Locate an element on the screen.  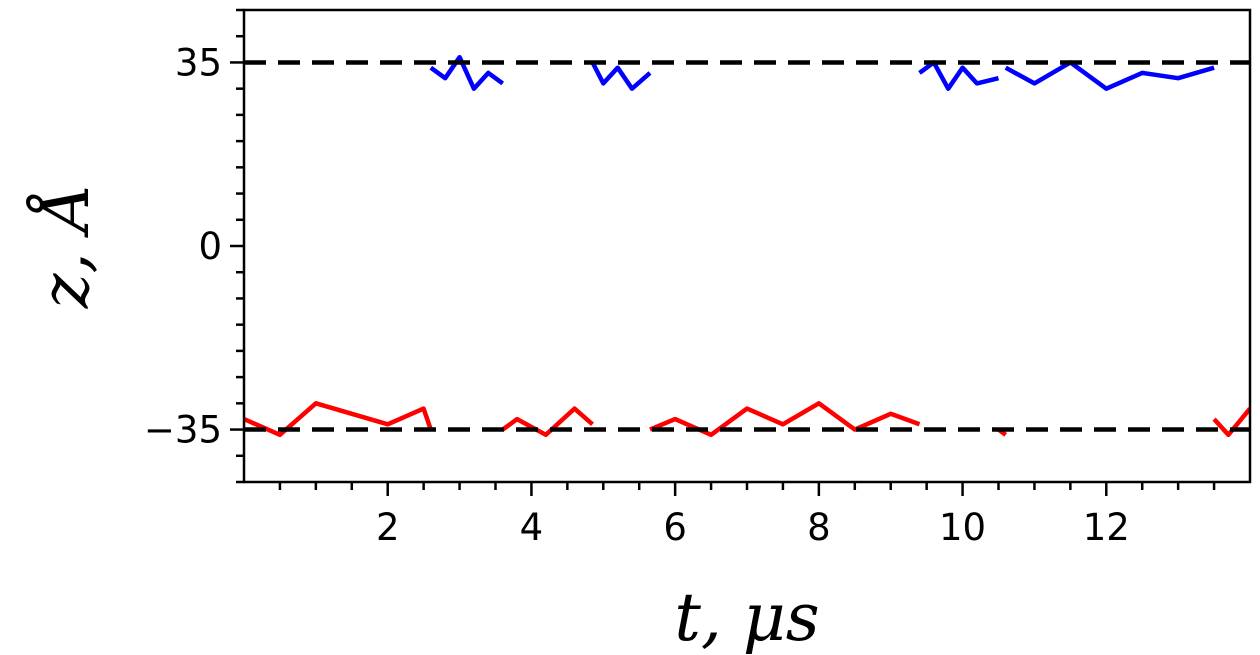
y-axis-title: z, Å is located at coordinates (65, 246).